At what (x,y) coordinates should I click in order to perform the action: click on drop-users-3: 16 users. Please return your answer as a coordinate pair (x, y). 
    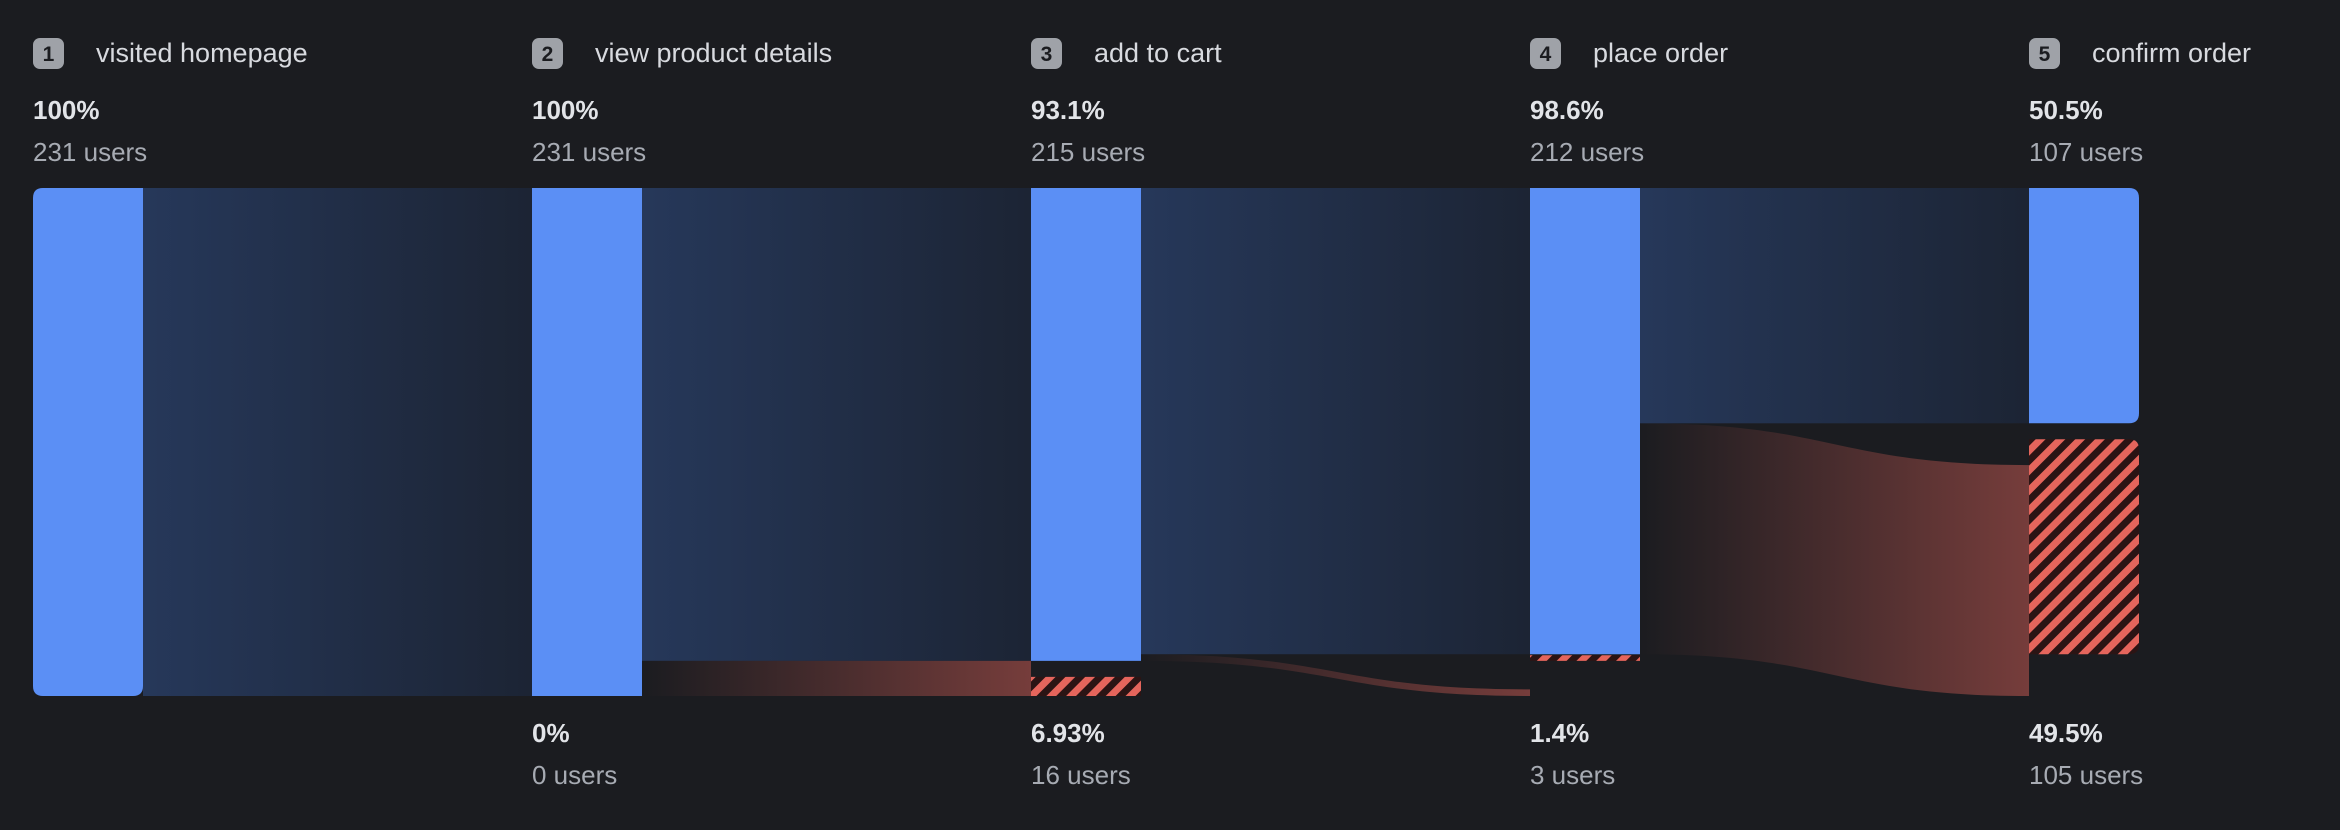
    Looking at the image, I should click on (1081, 775).